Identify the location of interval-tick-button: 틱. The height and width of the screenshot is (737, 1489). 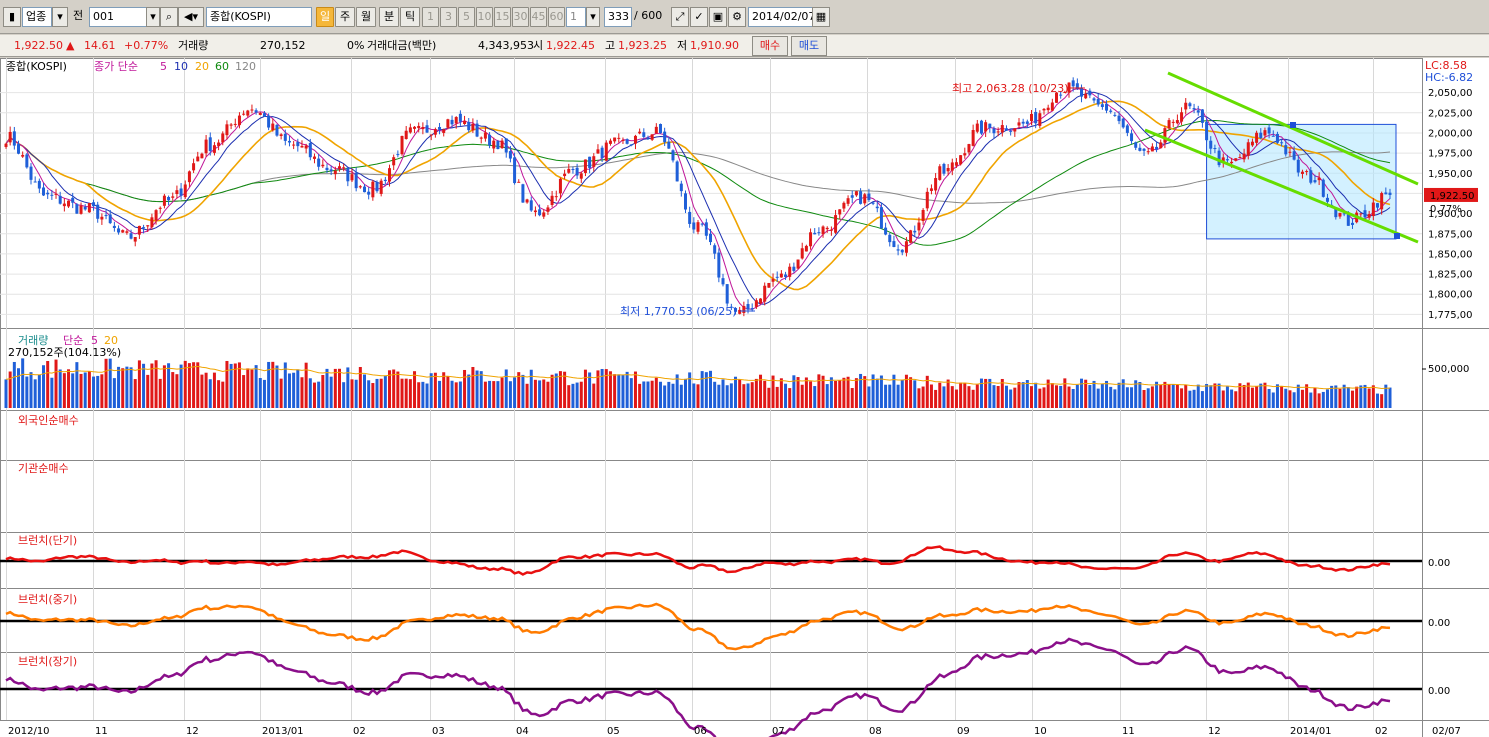
(410, 17).